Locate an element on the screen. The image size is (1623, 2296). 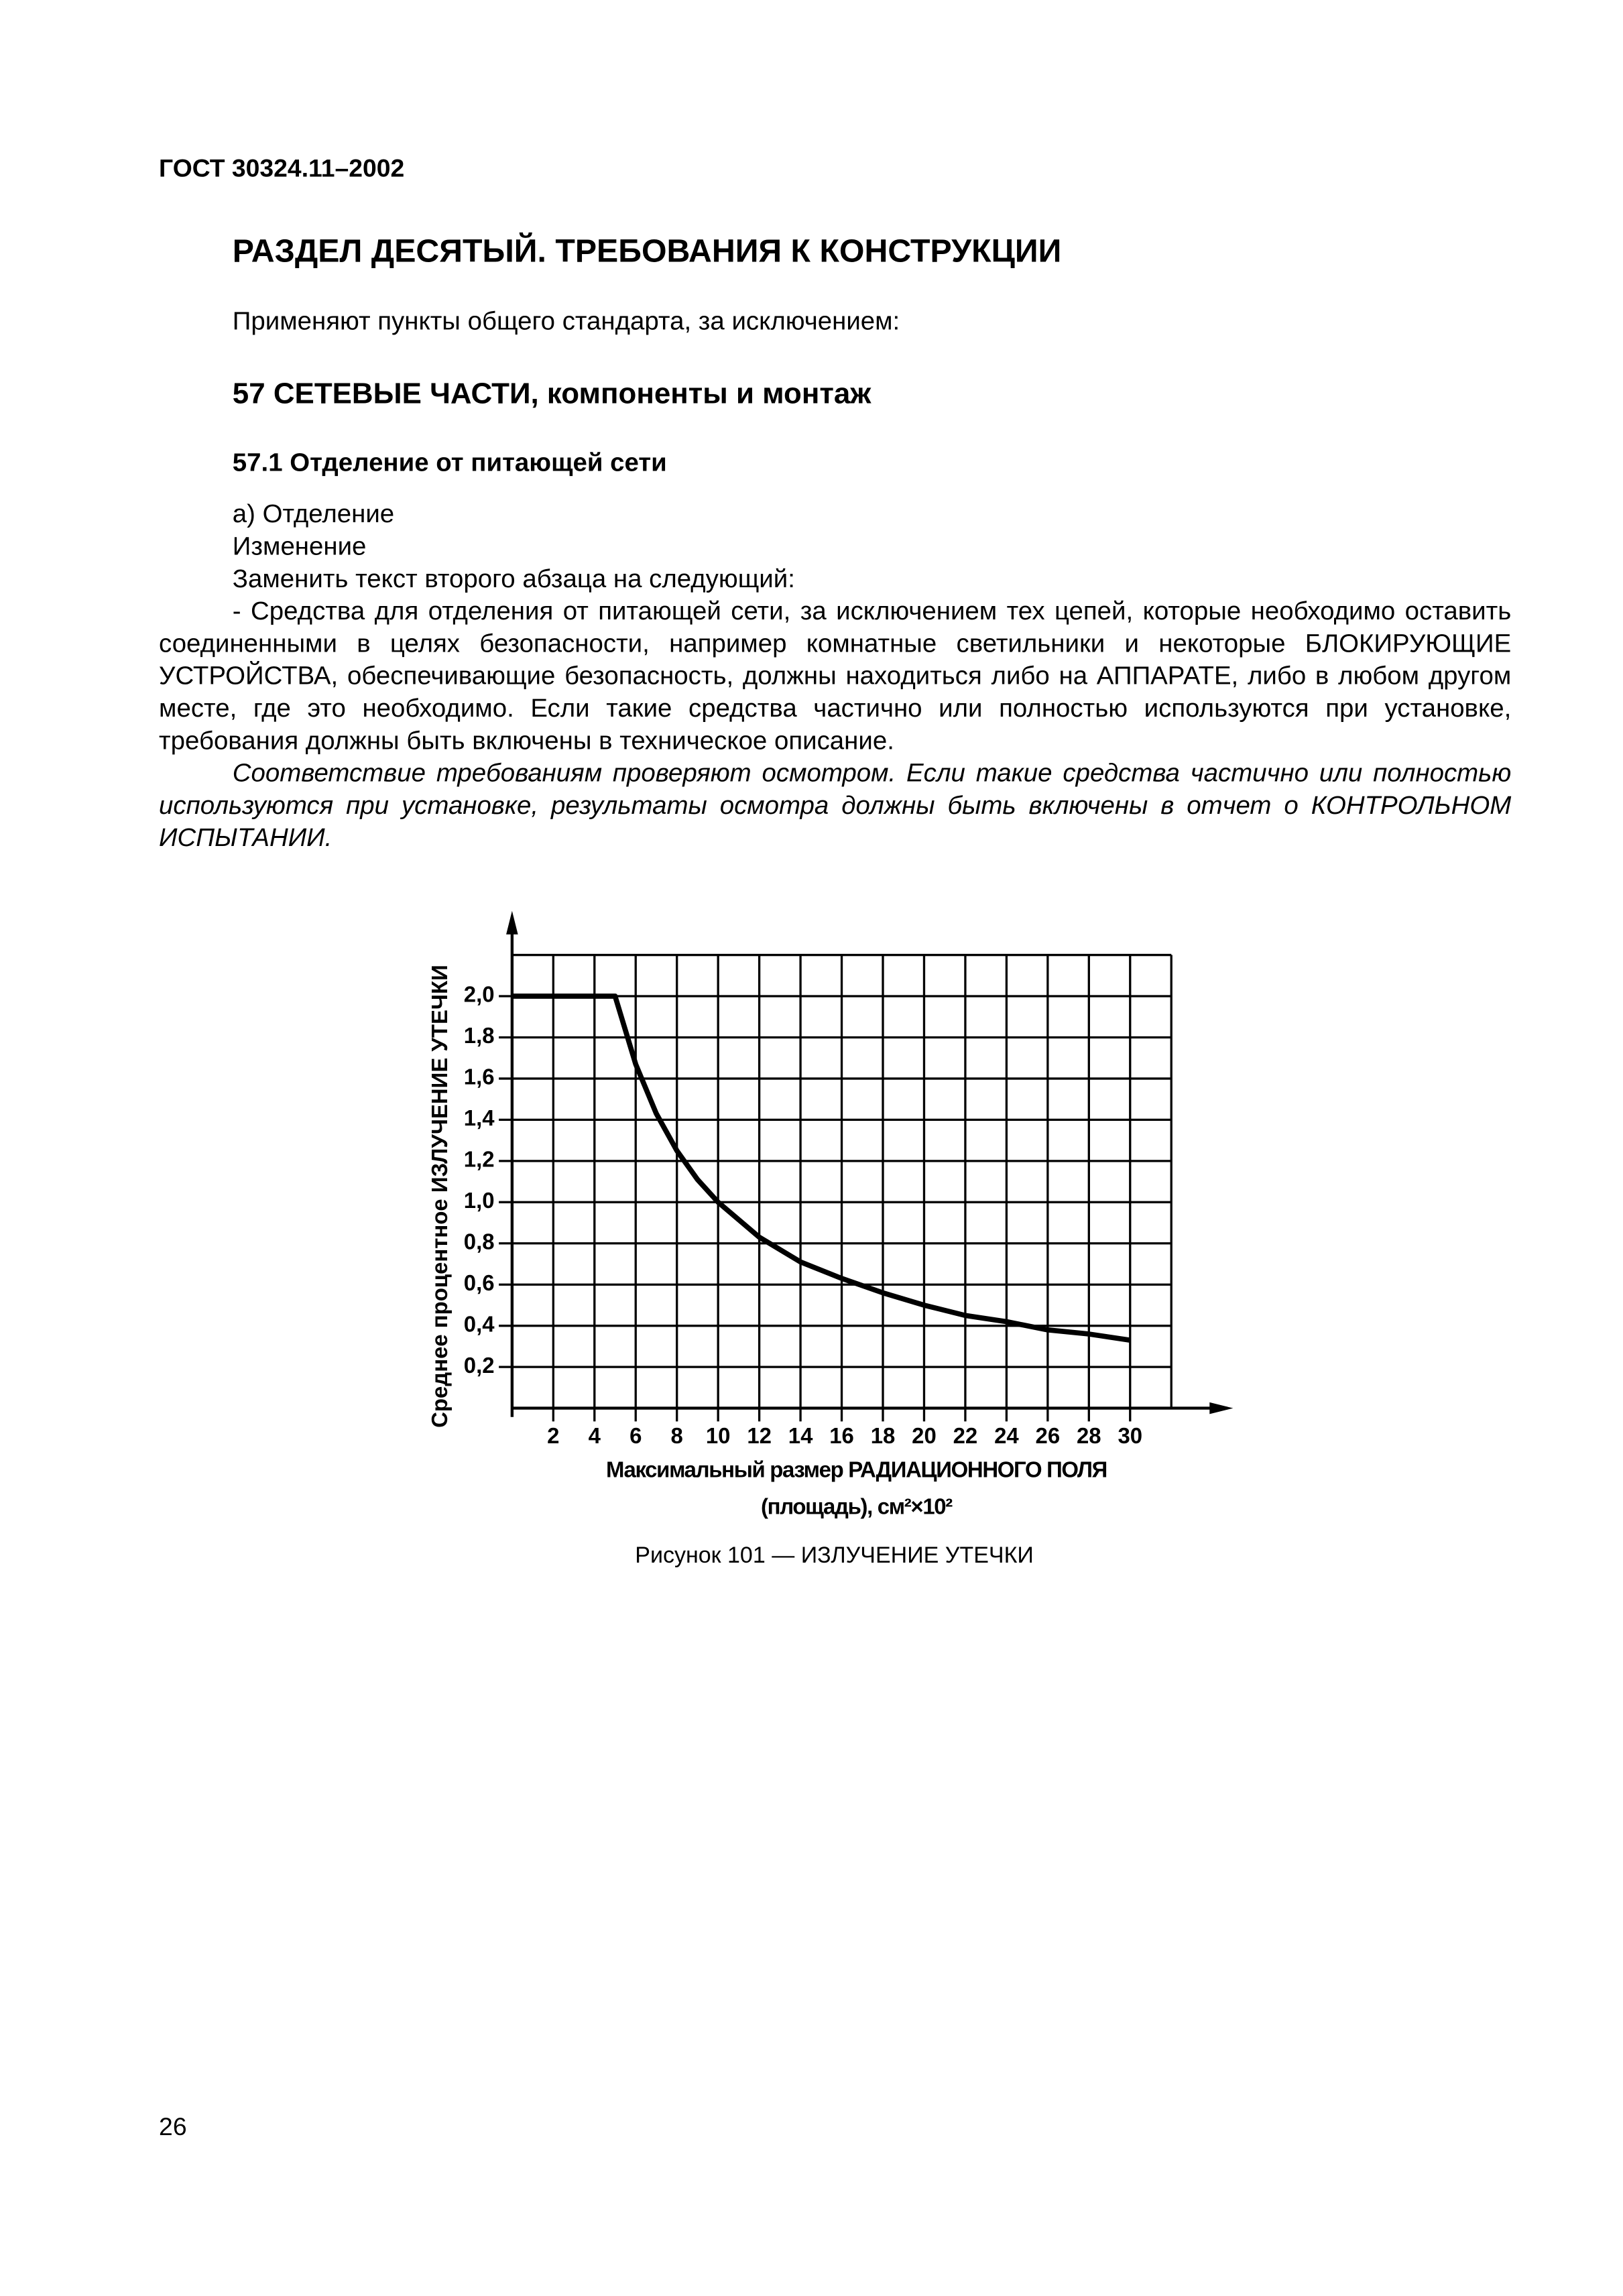
y-tick-label: 0,8 is located at coordinates (479, 1241).